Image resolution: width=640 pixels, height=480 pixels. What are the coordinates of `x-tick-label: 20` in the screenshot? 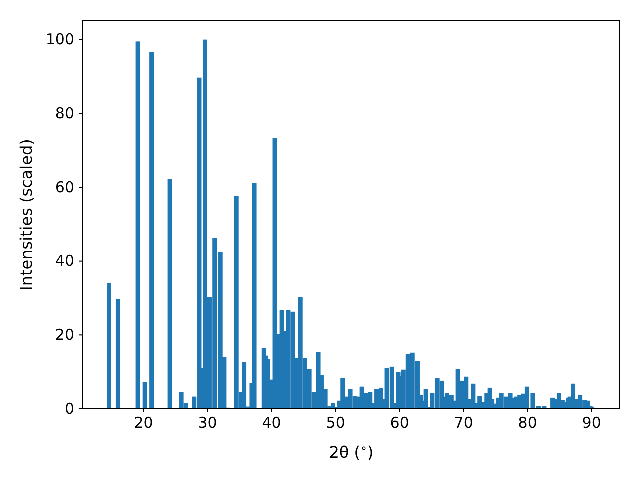 It's located at (144, 423).